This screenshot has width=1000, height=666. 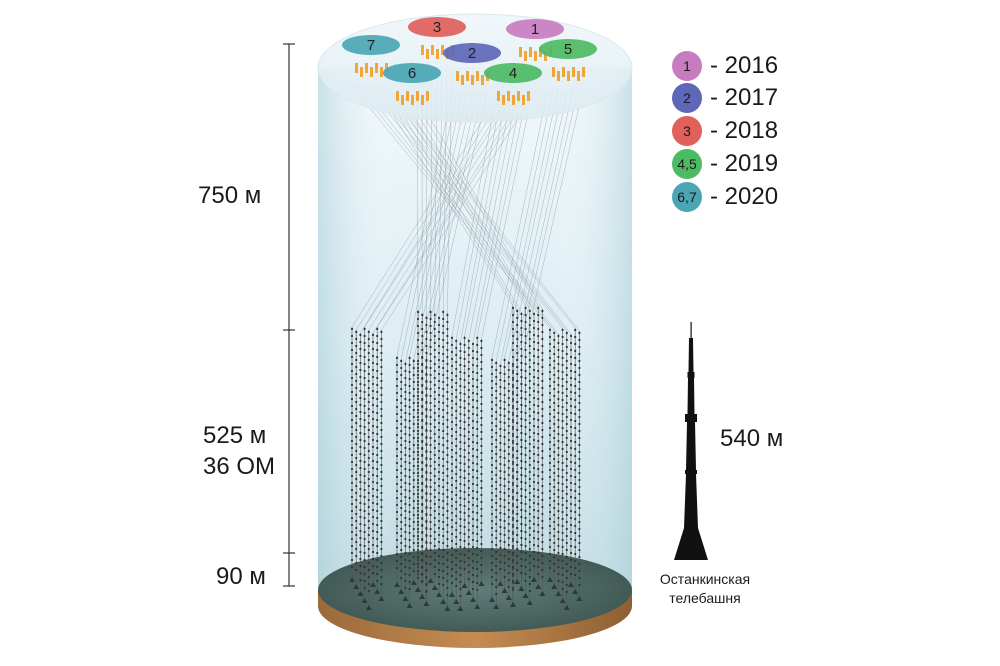 I want to click on ostankino-tower-icon, so click(x=691, y=441).